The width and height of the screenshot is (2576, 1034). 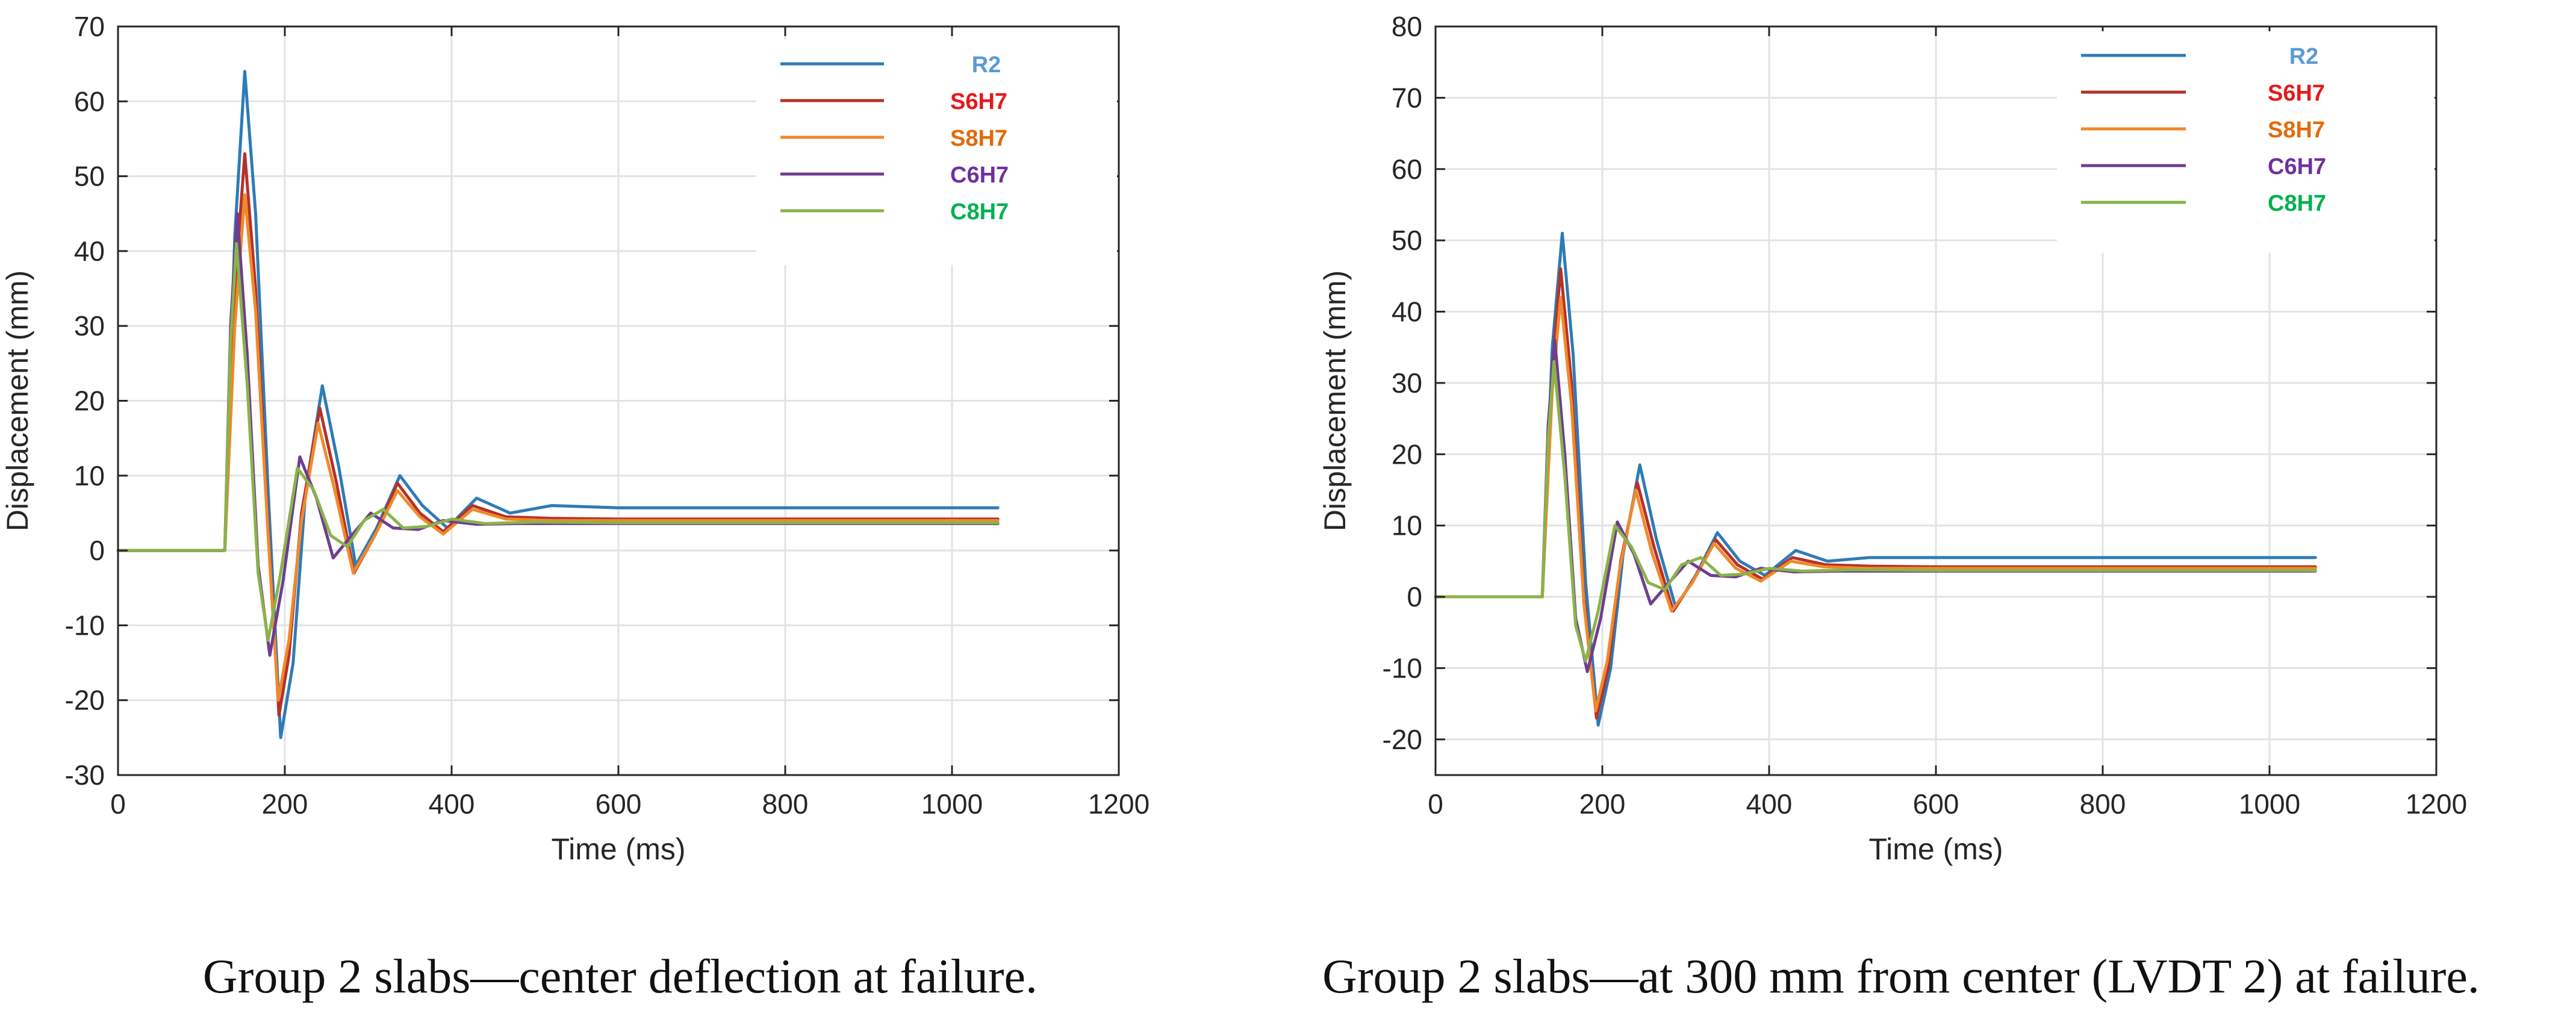 What do you see at coordinates (118, 804) in the screenshot?
I see `chart-1-xtick-label-0: 0` at bounding box center [118, 804].